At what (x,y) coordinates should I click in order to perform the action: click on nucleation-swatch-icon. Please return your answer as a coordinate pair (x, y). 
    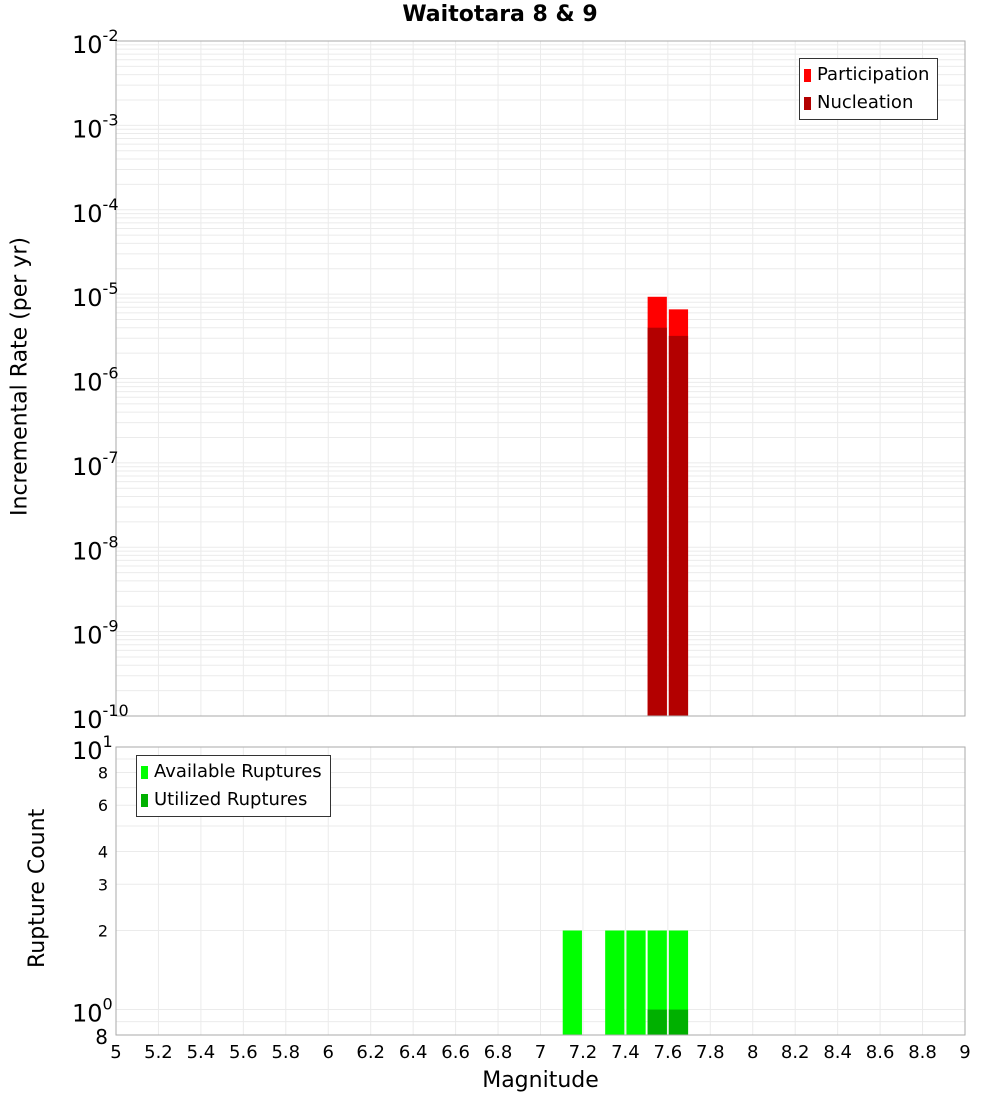
    Looking at the image, I should click on (807, 103).